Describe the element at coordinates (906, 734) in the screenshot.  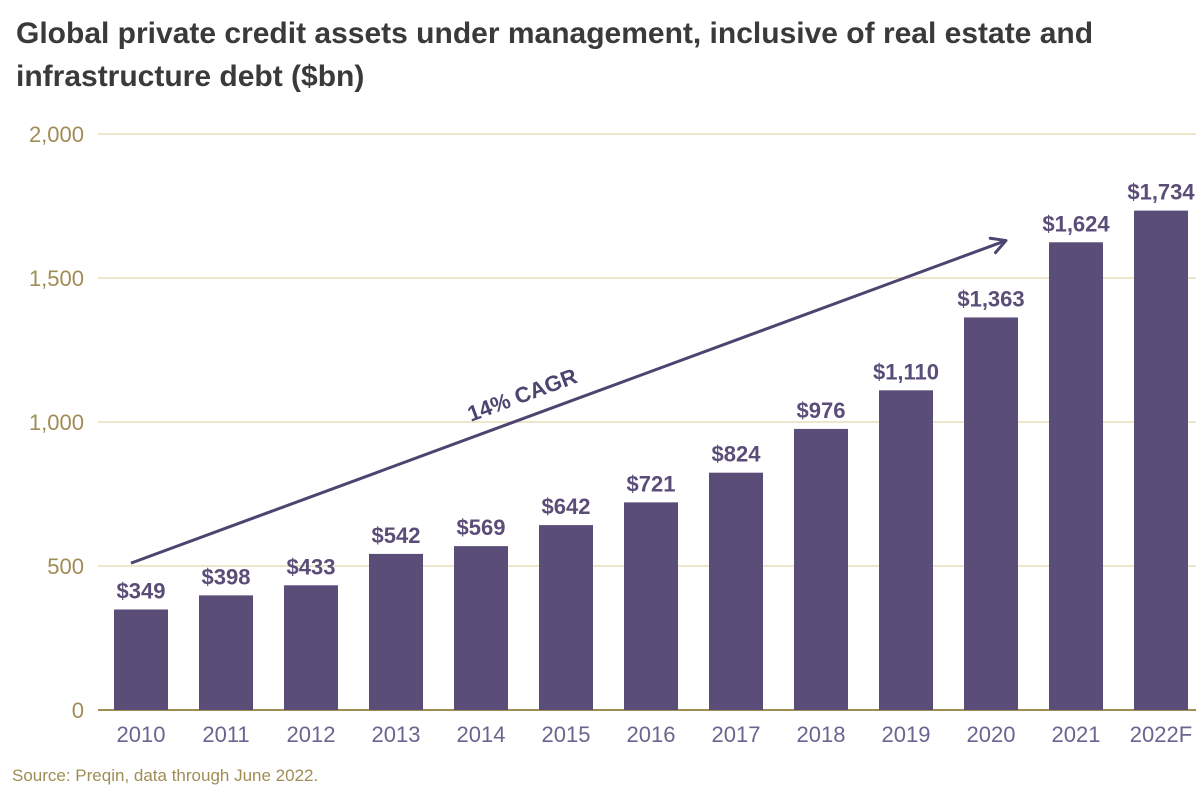
I see `x-tick-label: 2019` at that location.